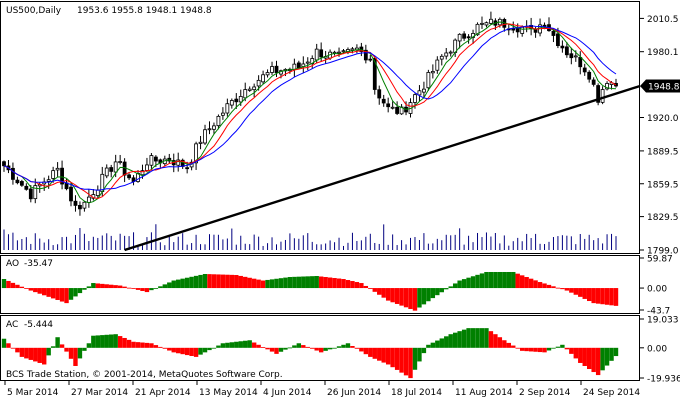  What do you see at coordinates (310, 353) in the screenshot?
I see `ac-histogram` at bounding box center [310, 353].